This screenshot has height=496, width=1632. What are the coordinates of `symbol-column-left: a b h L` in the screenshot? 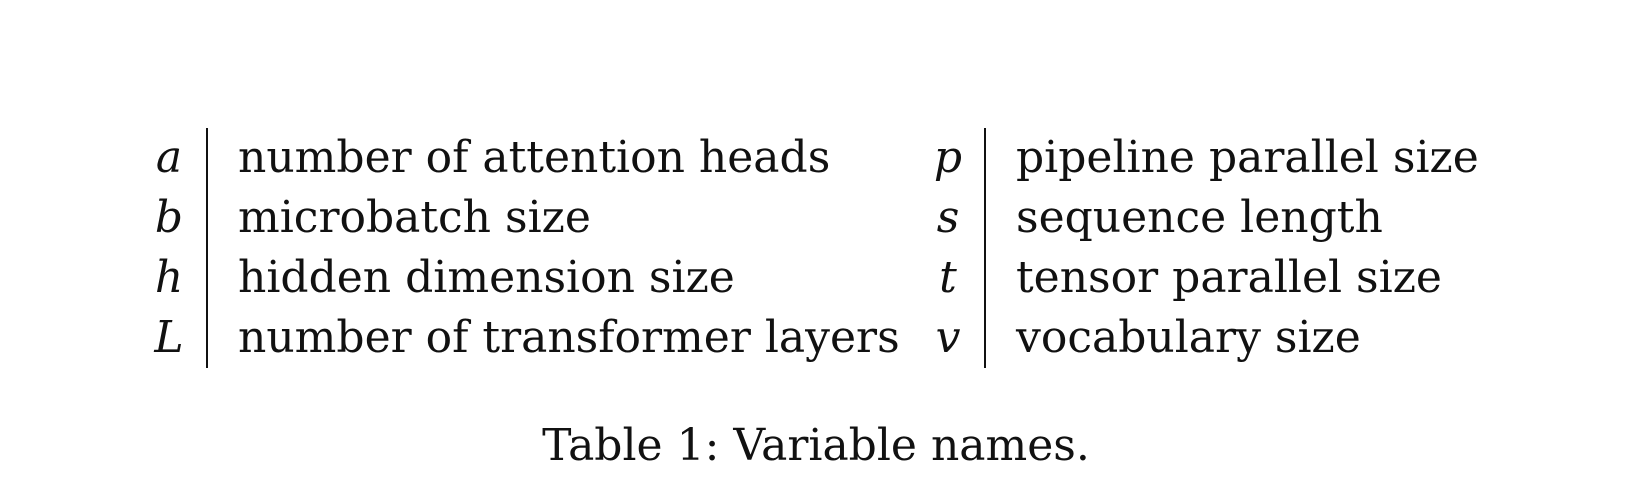 It's located at (178, 248).